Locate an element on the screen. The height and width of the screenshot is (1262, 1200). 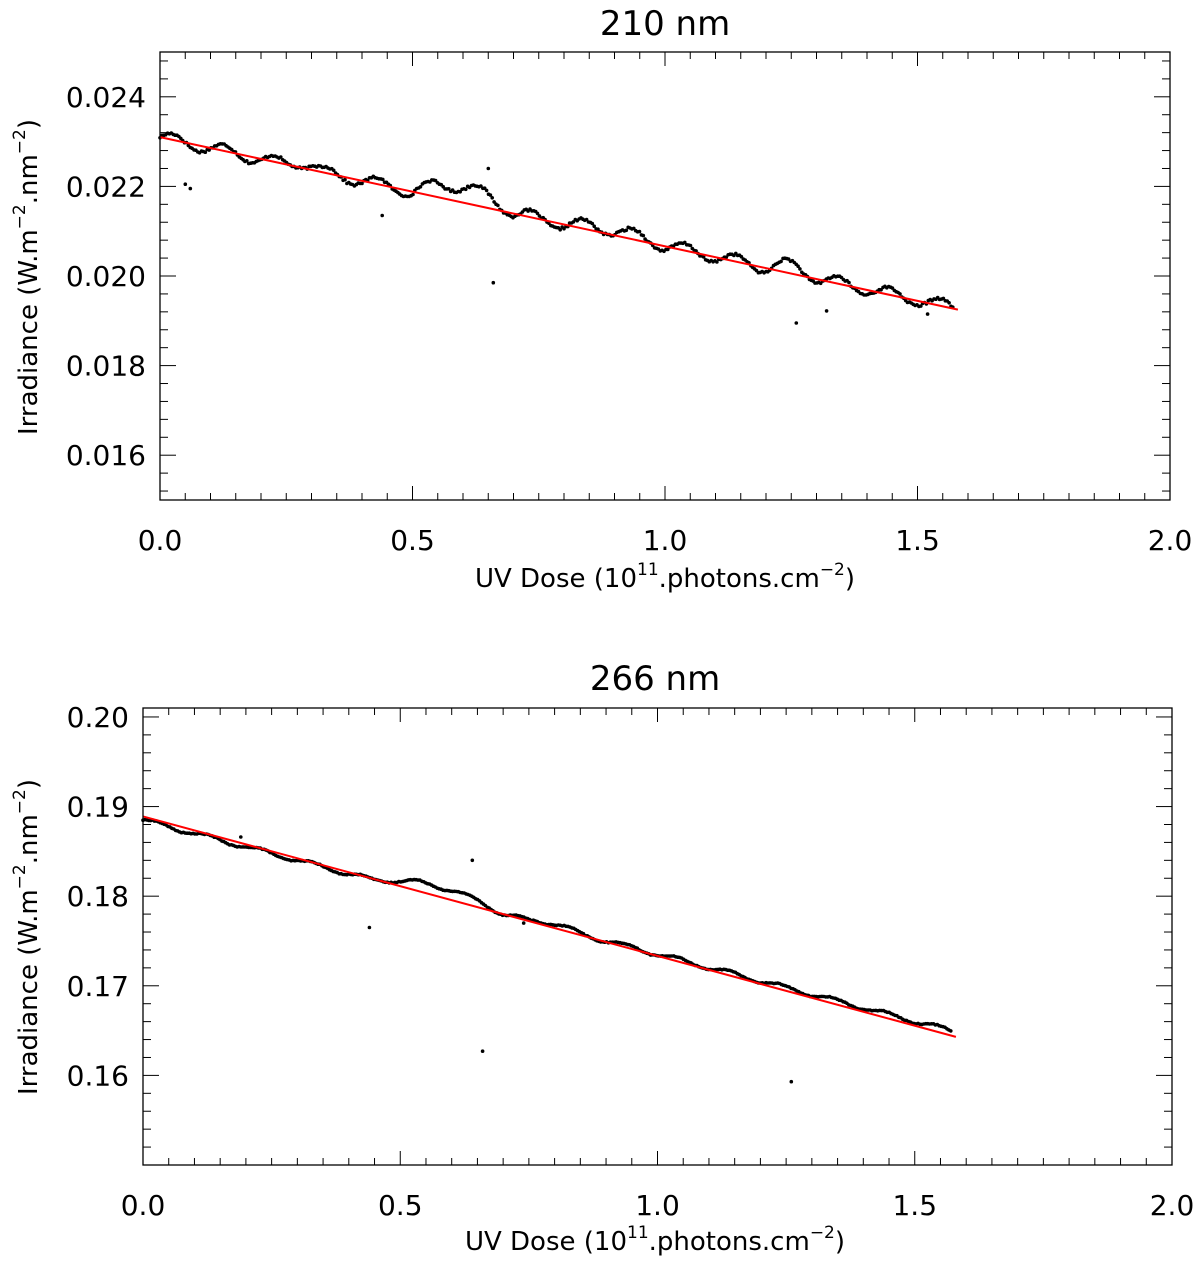
y-tick-labels: 0.16 0.17 0.18 0.19 0.20 is located at coordinates (98, 896).